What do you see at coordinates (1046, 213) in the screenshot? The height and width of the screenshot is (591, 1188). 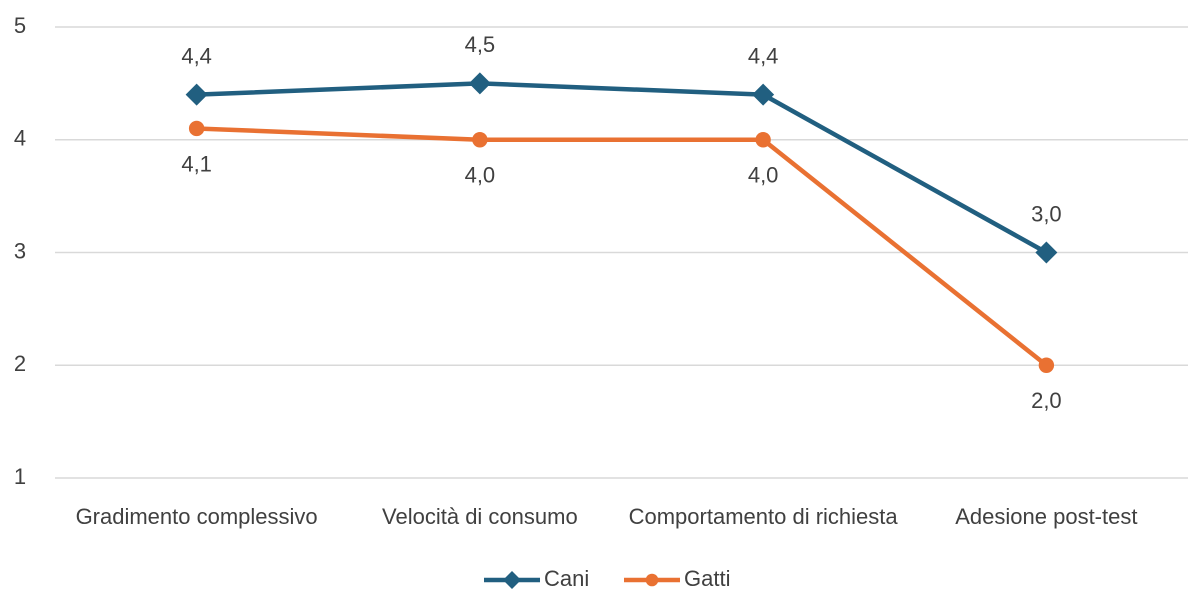 I see `data-label: 3,0` at bounding box center [1046, 213].